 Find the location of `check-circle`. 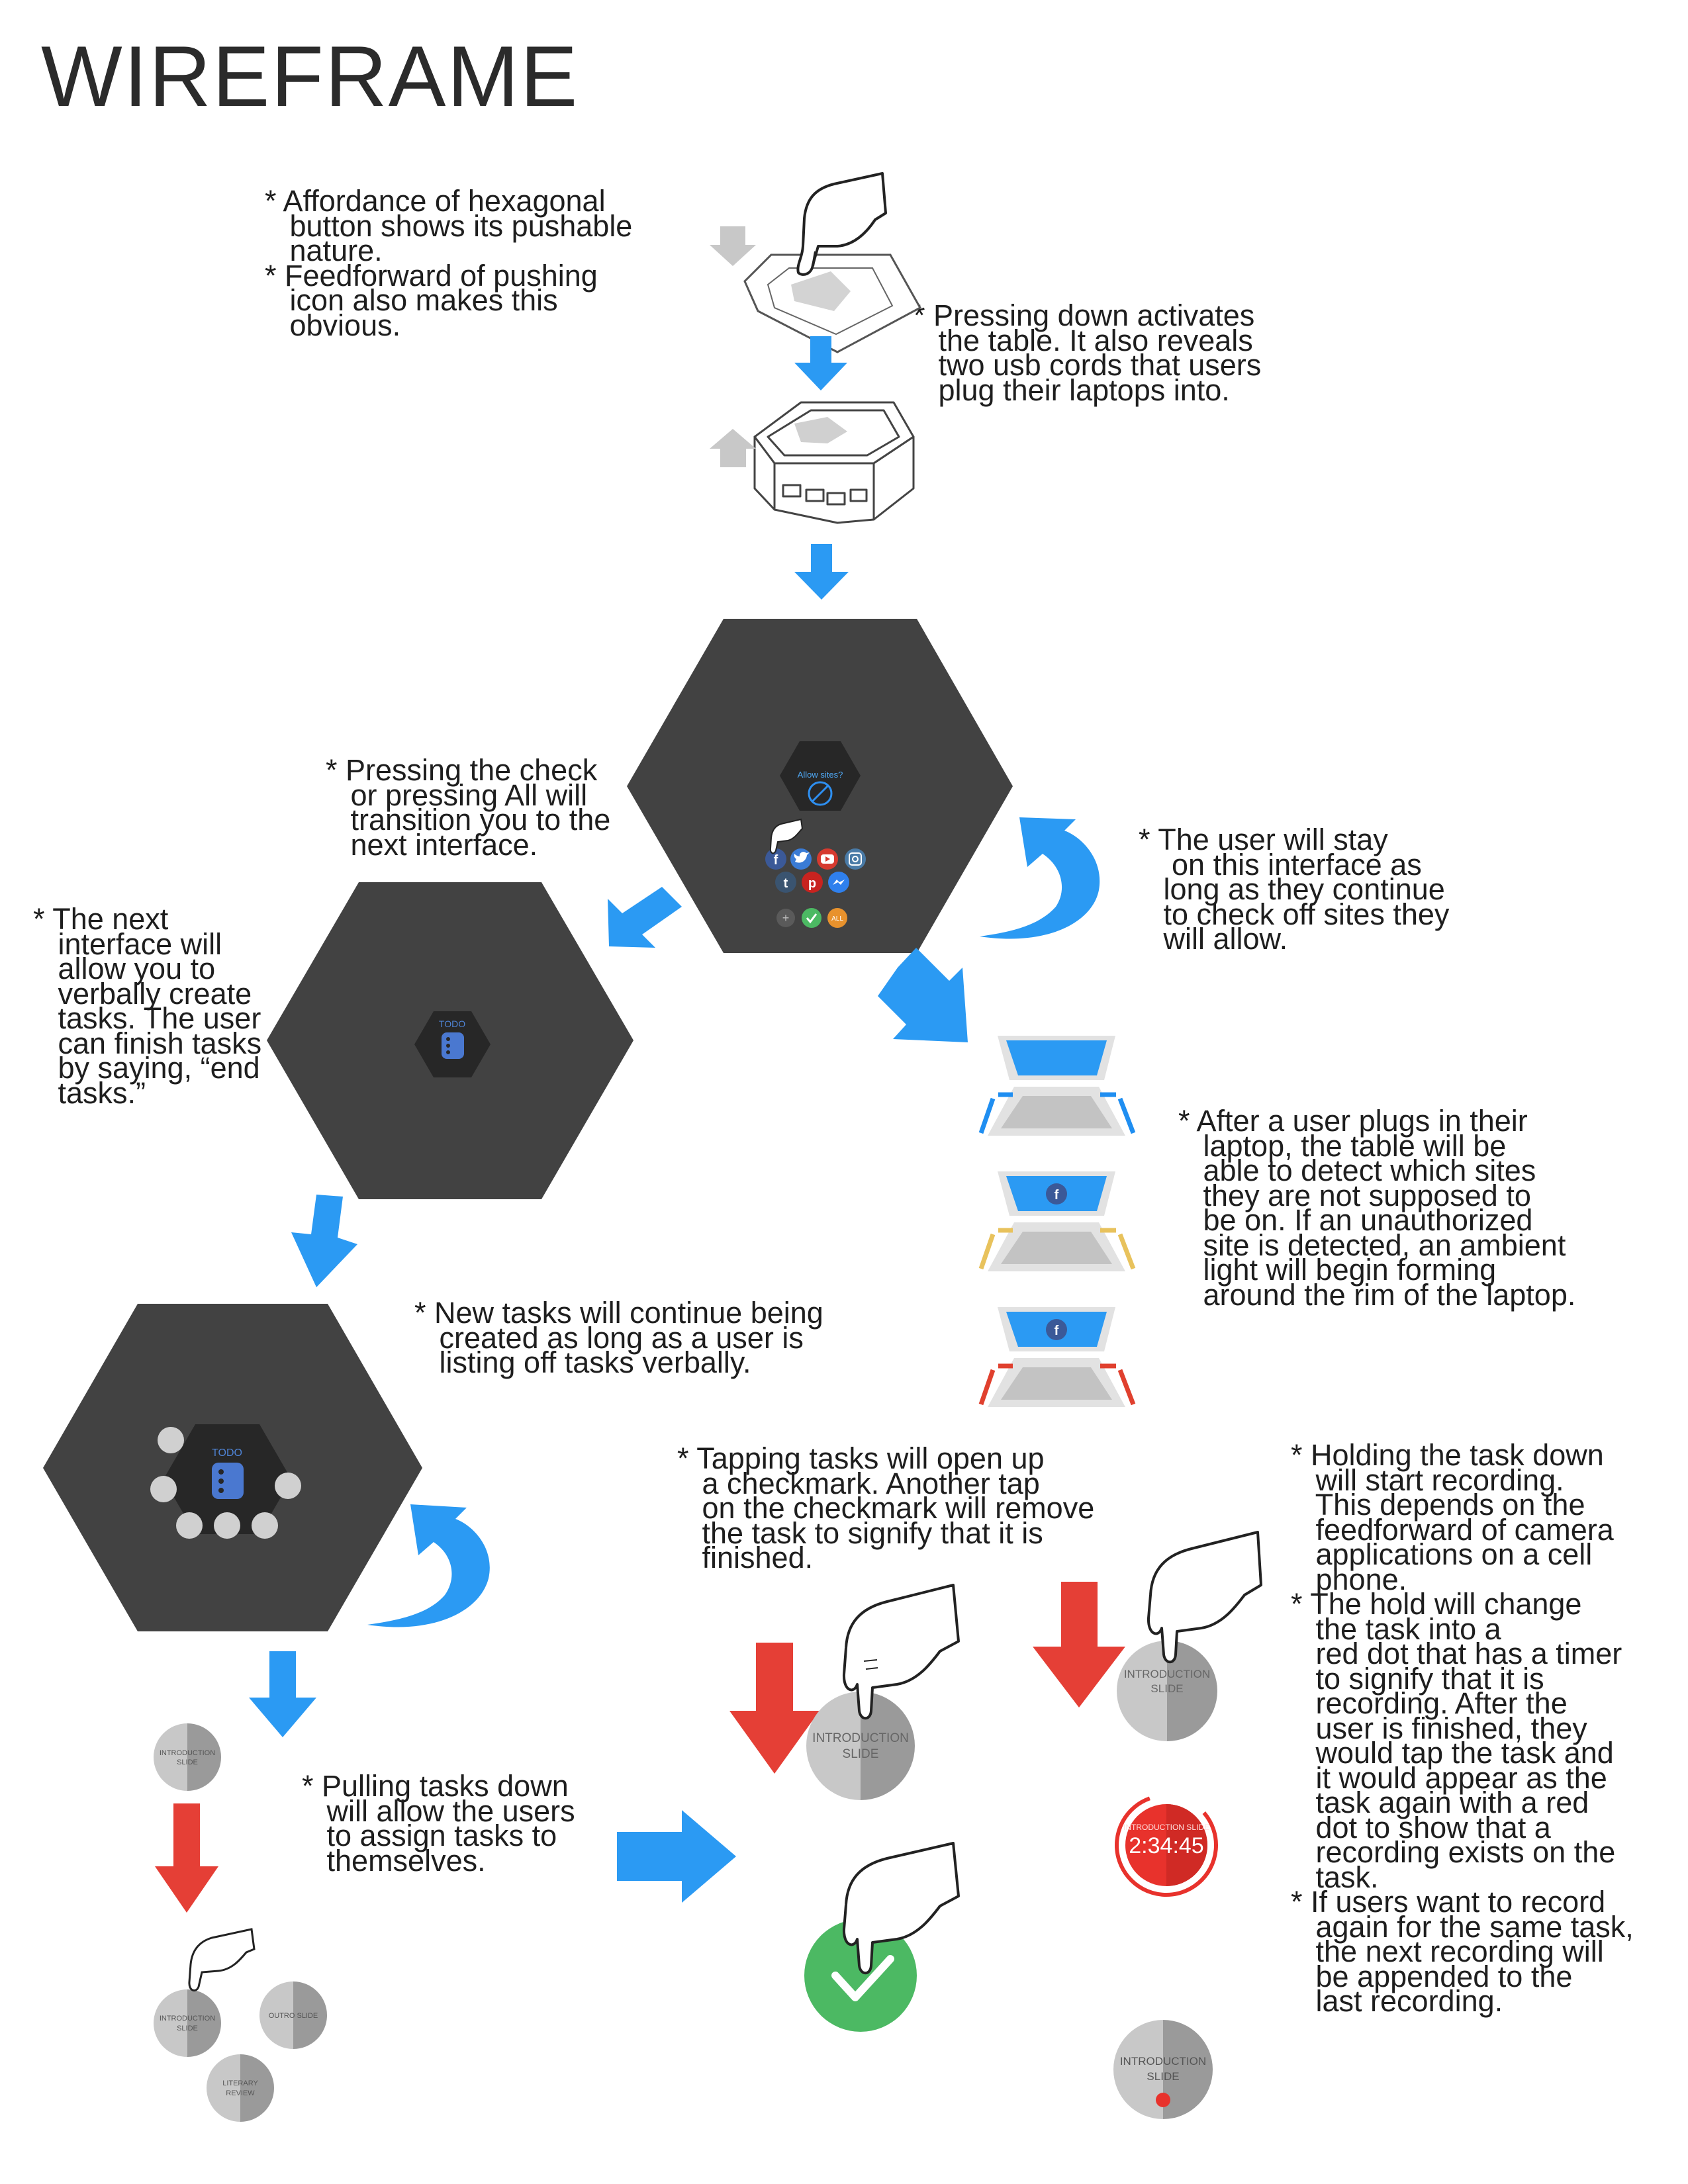

check-circle is located at coordinates (860, 1976).